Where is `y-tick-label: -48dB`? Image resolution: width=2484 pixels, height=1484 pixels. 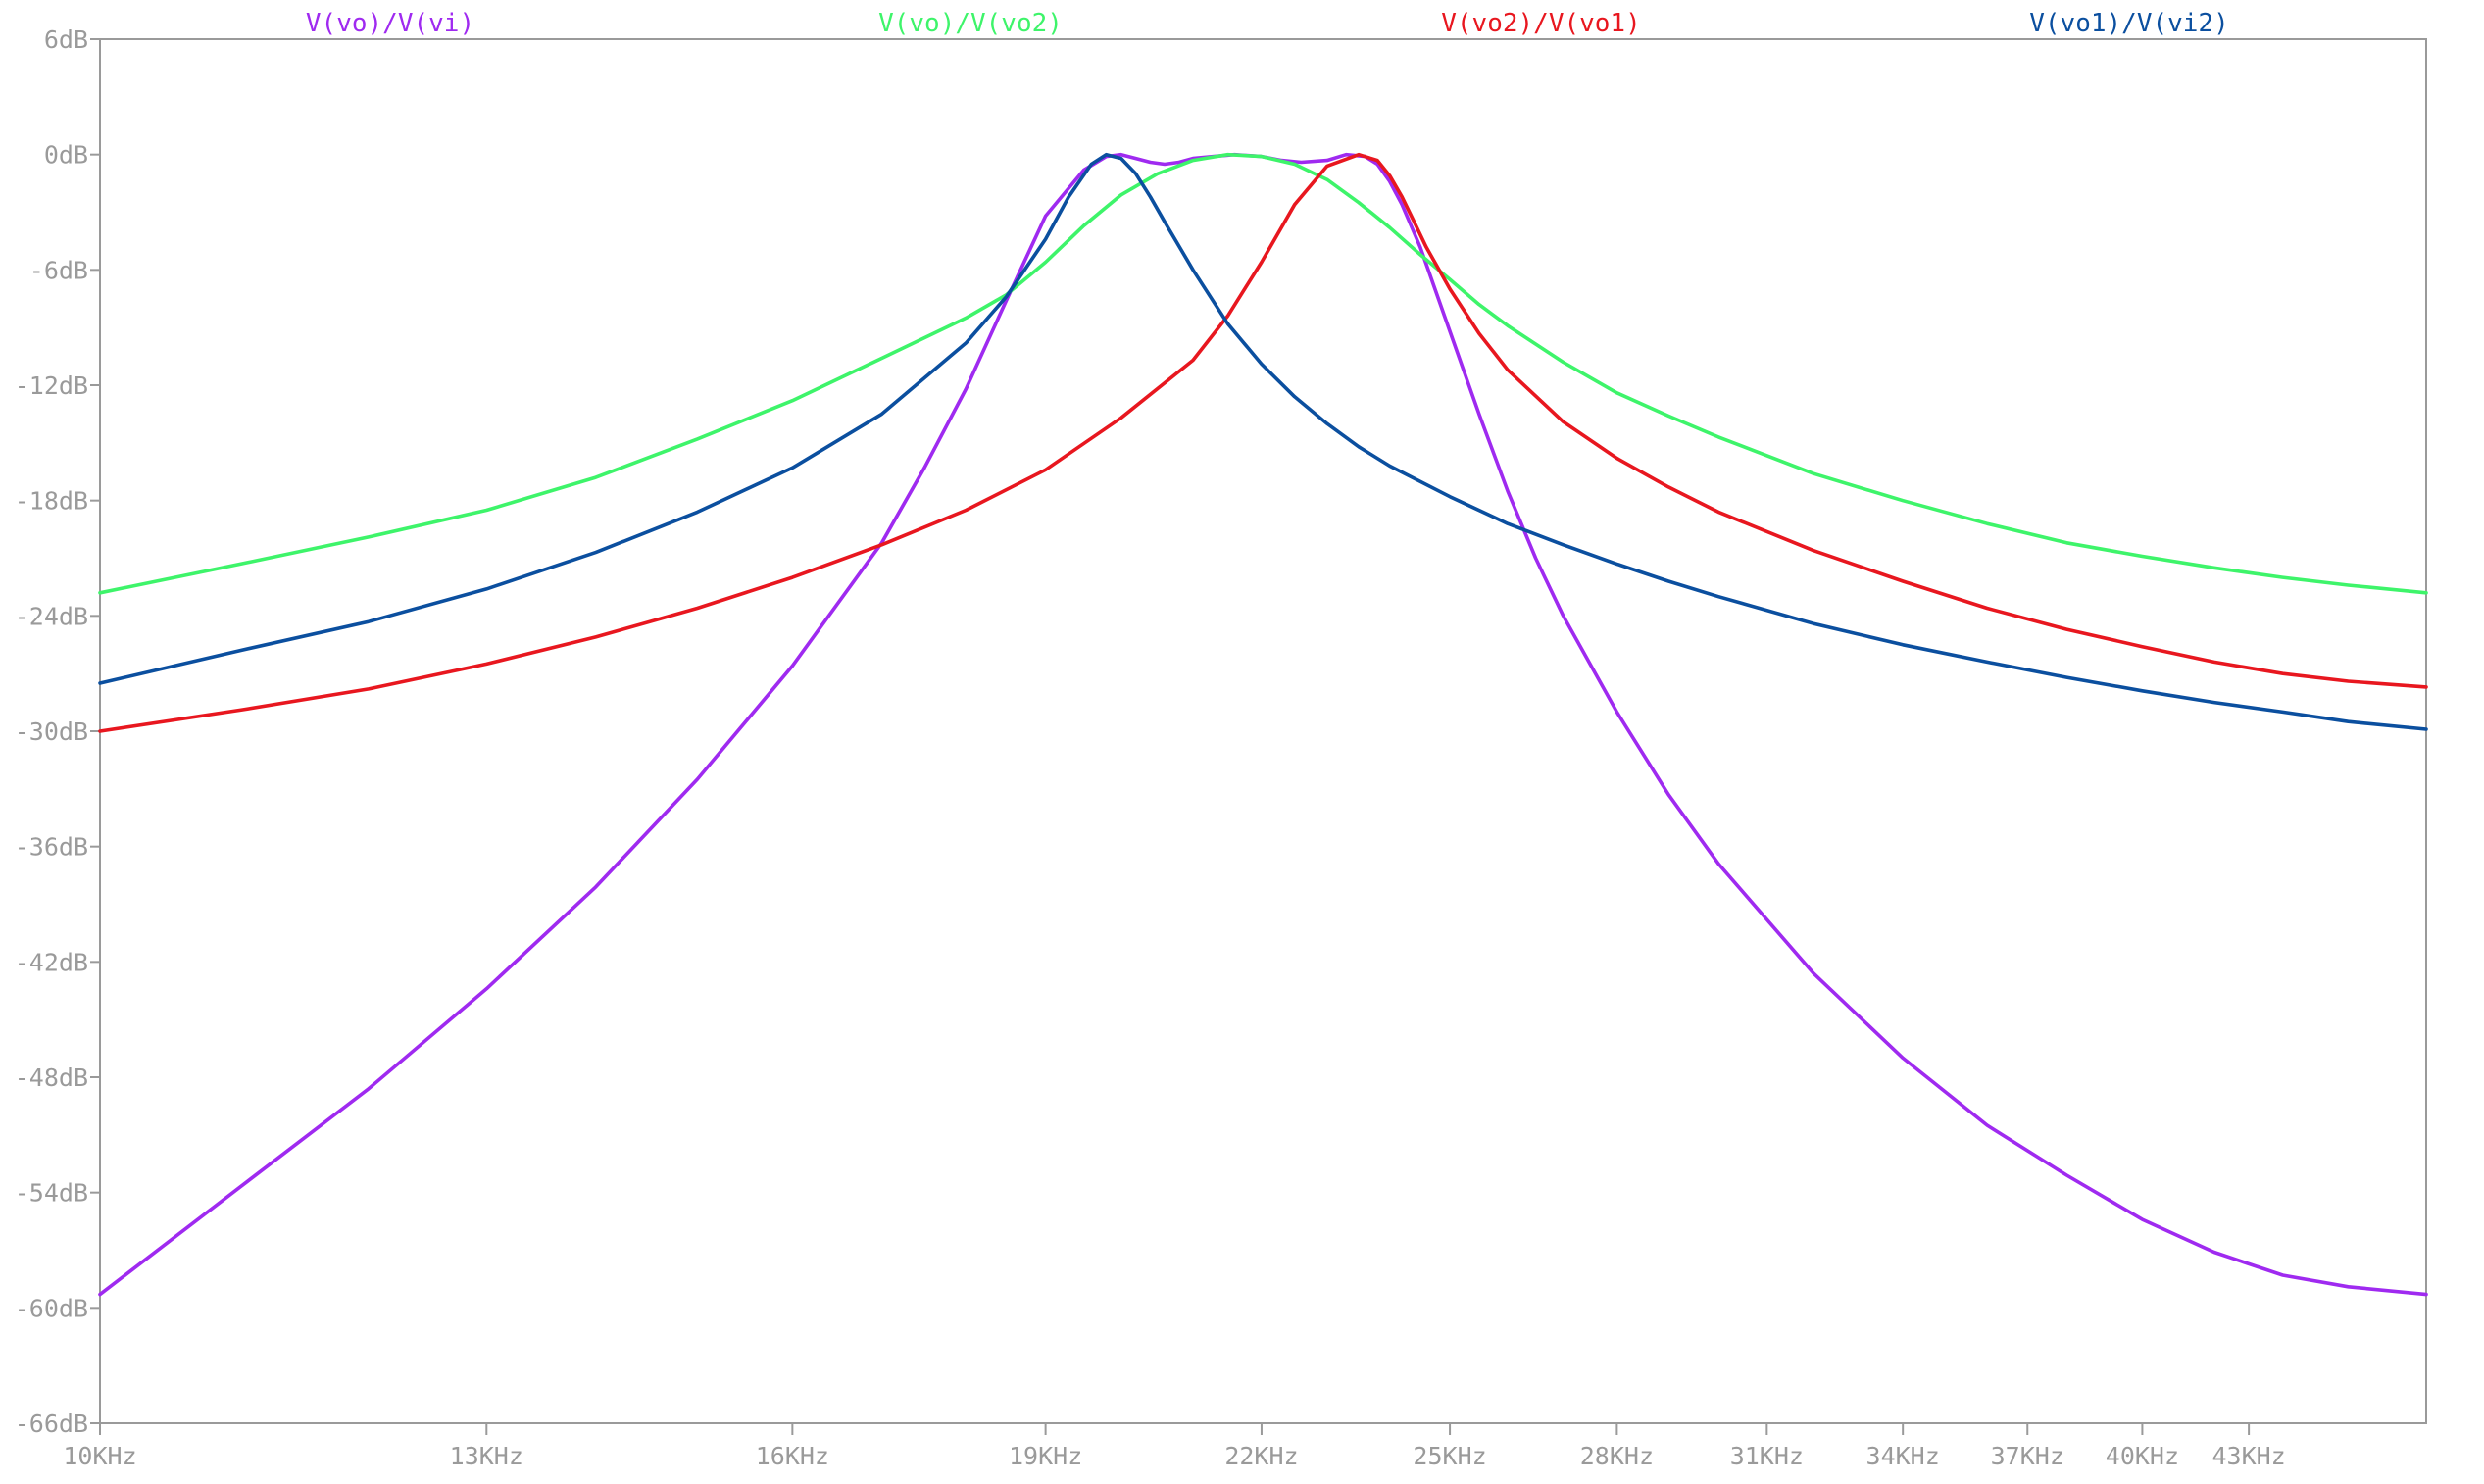
y-tick-label: -48dB is located at coordinates (52, 1078).